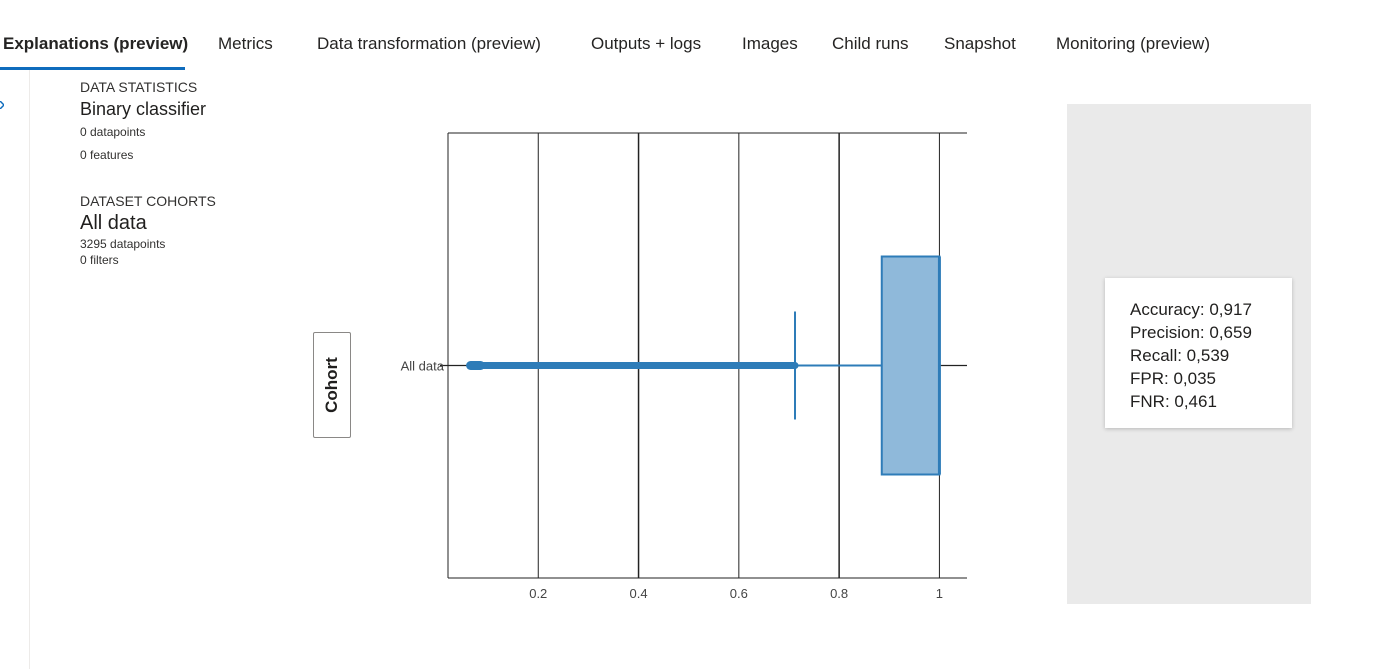 Image resolution: width=1376 pixels, height=669 pixels. Describe the element at coordinates (910, 365) in the screenshot. I see `iqr-box` at that location.